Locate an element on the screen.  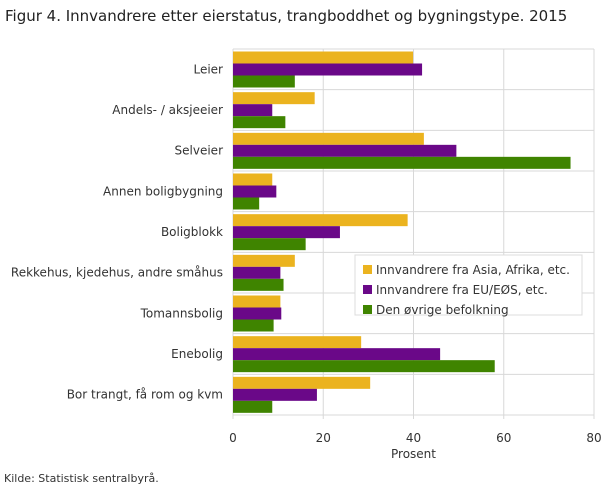
category-label: Annen boligbygning is located at coordinates (163, 191).